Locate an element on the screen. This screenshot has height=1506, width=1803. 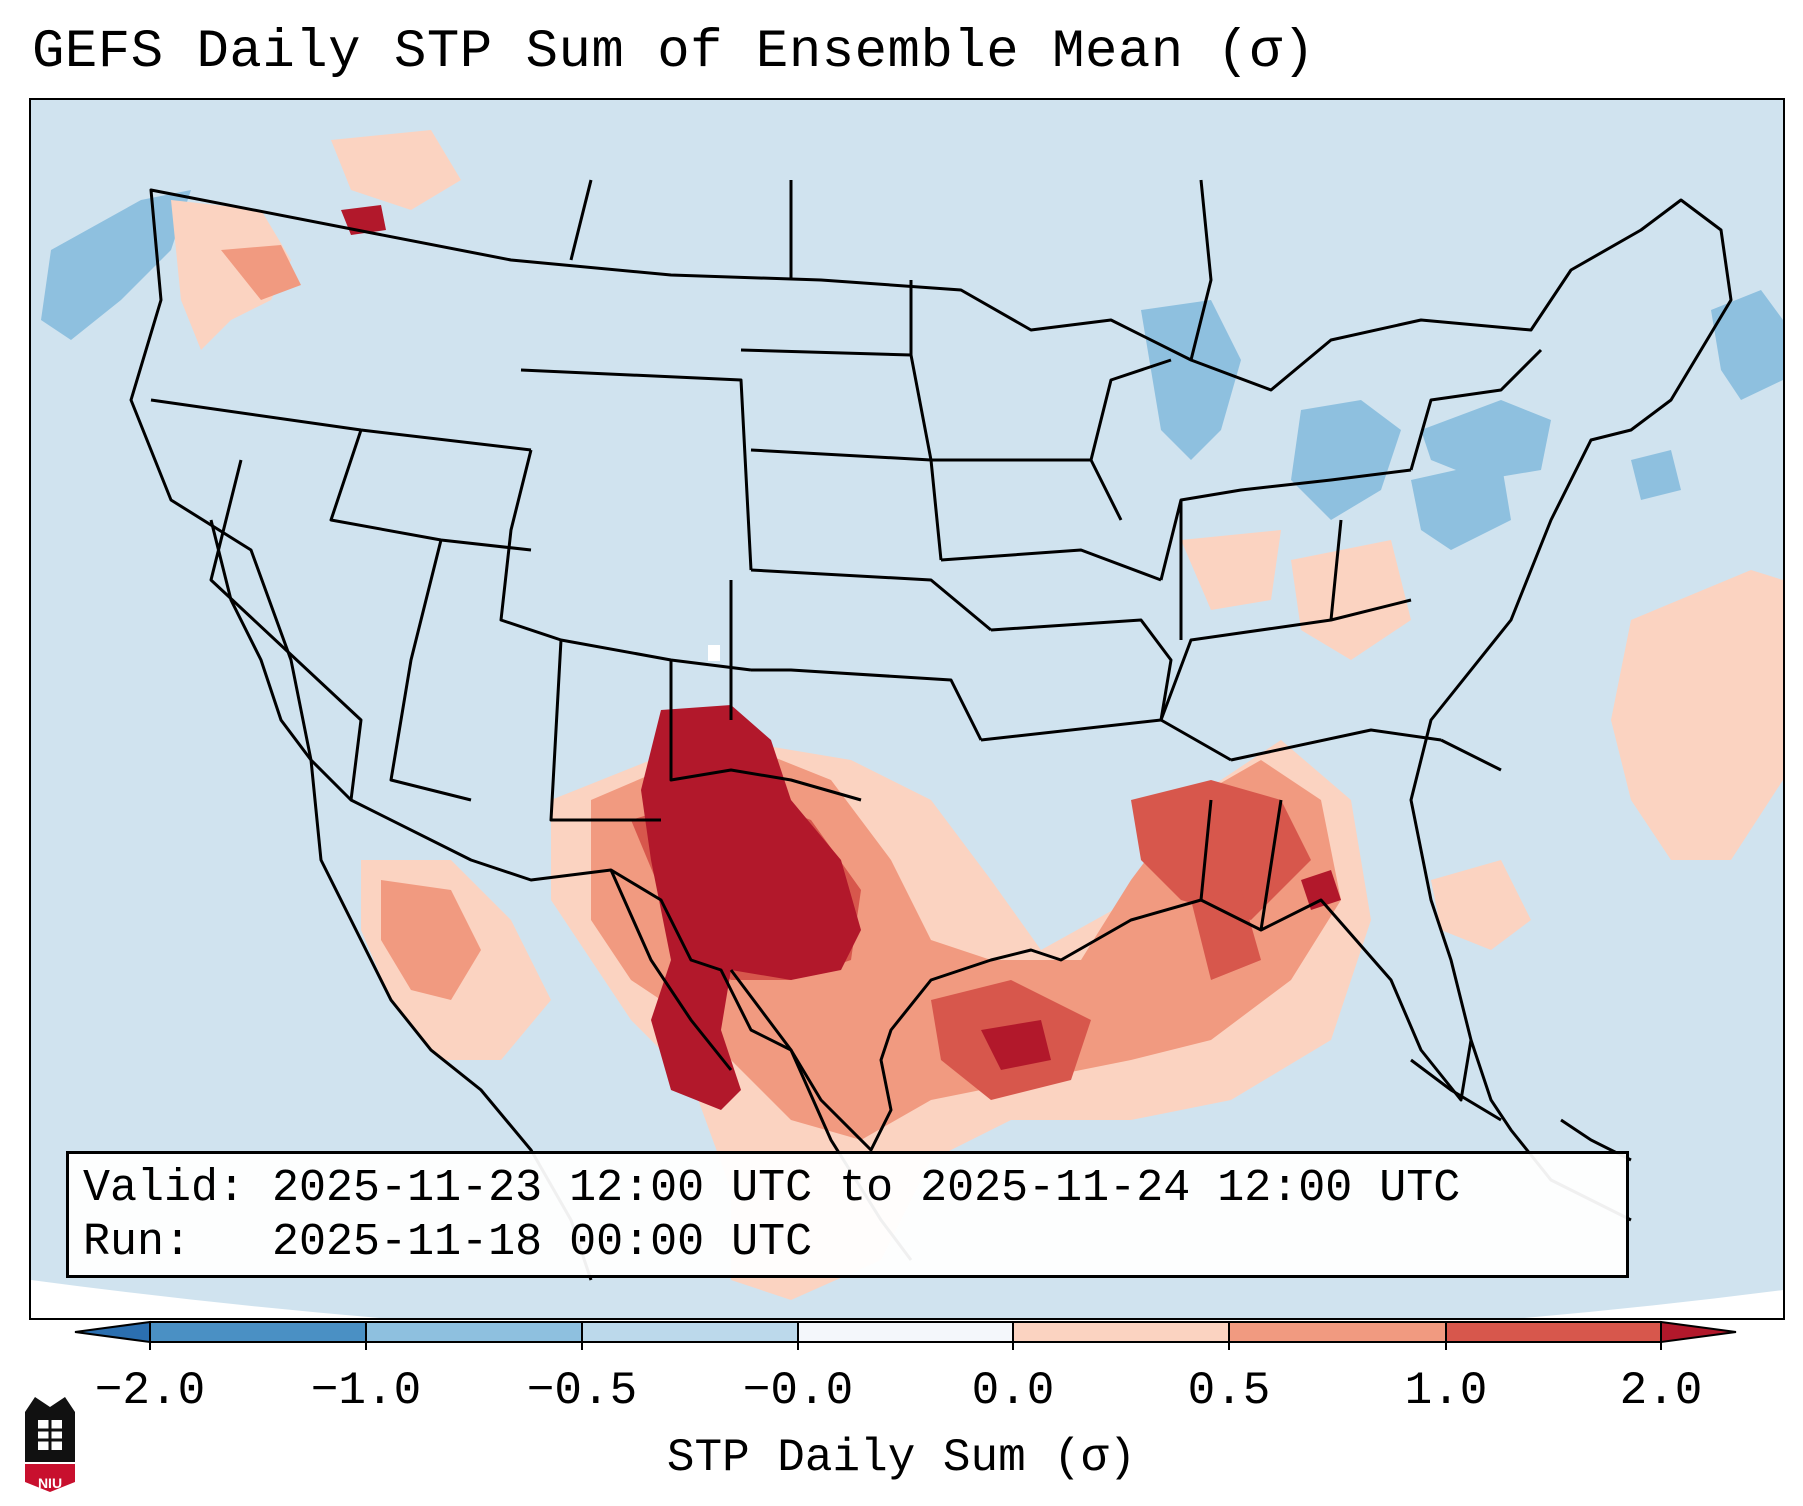
run-row: Run: 2025-11-18 00:00 UTC is located at coordinates (847, 1243).